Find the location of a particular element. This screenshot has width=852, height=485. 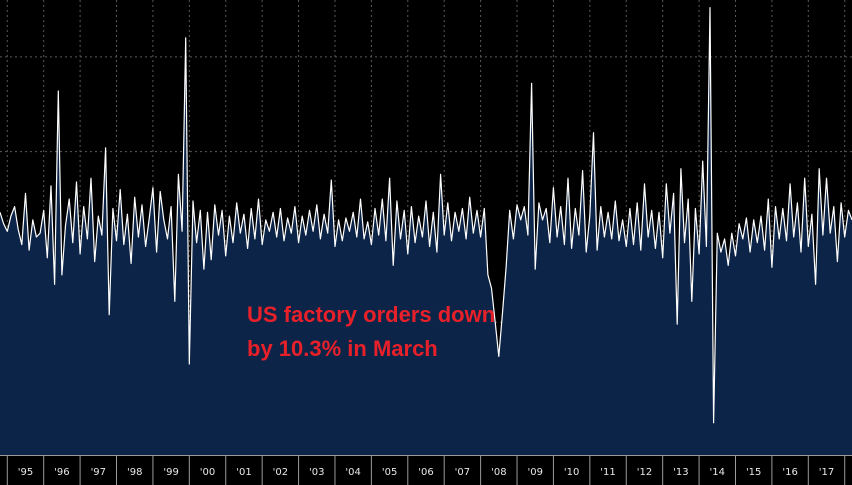

x-tick-label: '10 is located at coordinates (571, 472).